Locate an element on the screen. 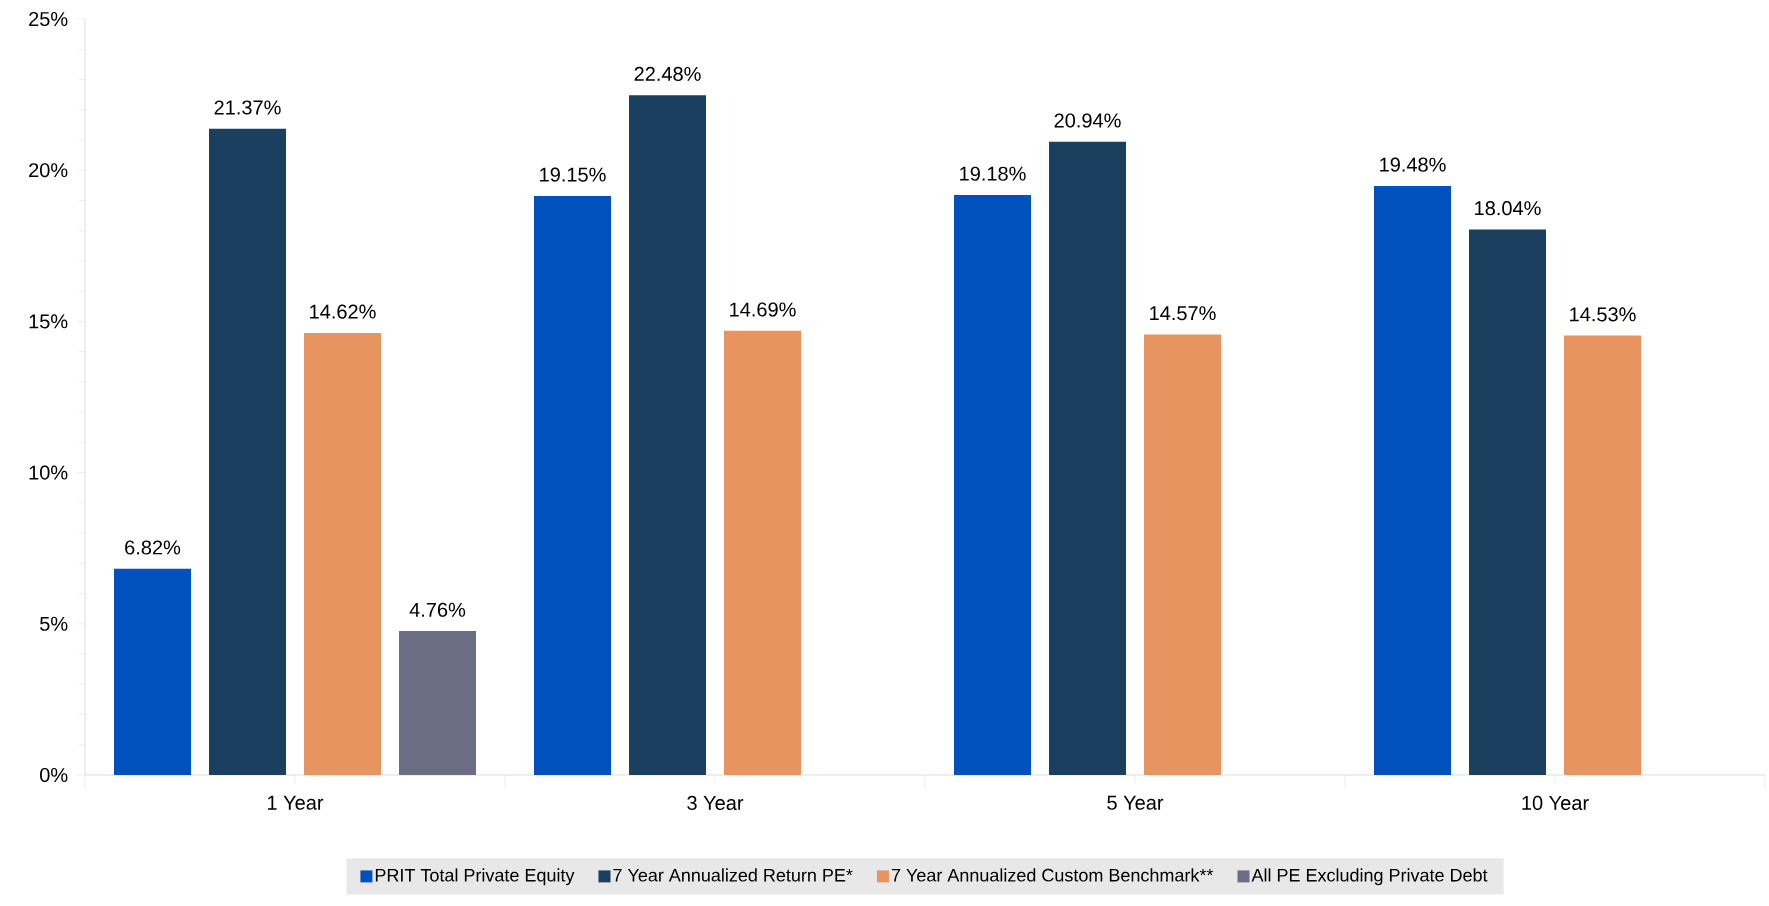  y-tick-label: 20% is located at coordinates (48, 170).